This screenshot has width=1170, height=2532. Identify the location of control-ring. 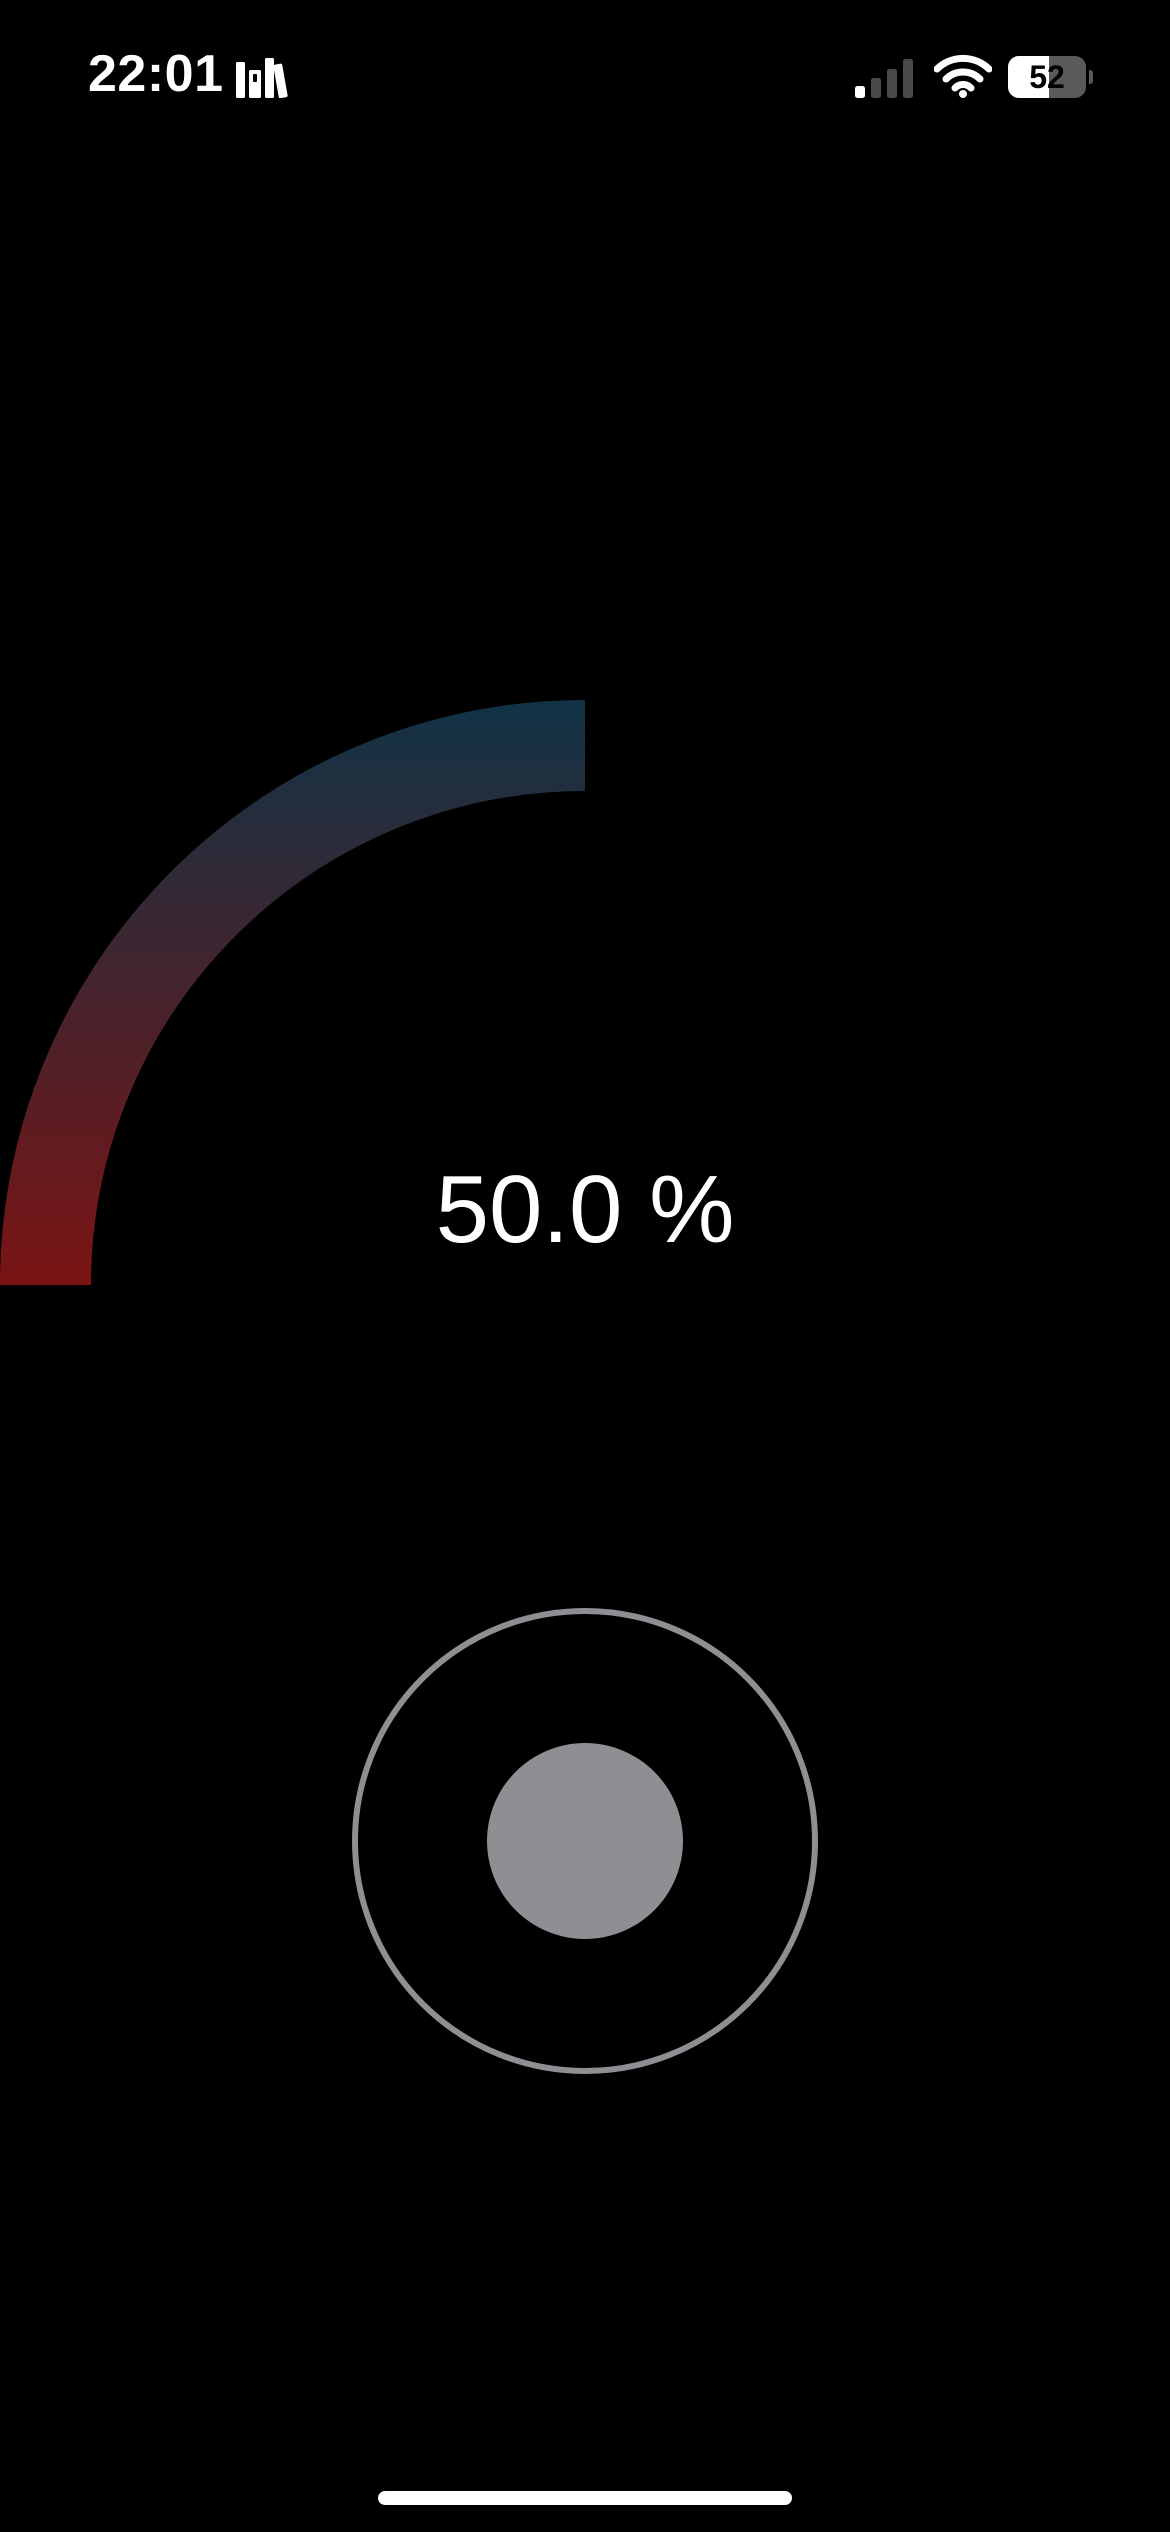
(585, 1841).